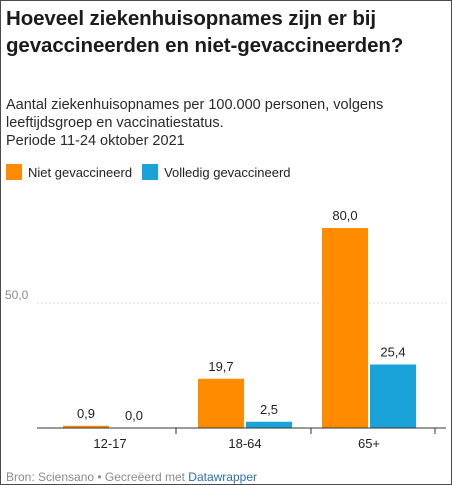 This screenshot has width=452, height=485. What do you see at coordinates (392, 352) in the screenshot?
I see `data-label-fully-vaccinated-65+: 25,4` at bounding box center [392, 352].